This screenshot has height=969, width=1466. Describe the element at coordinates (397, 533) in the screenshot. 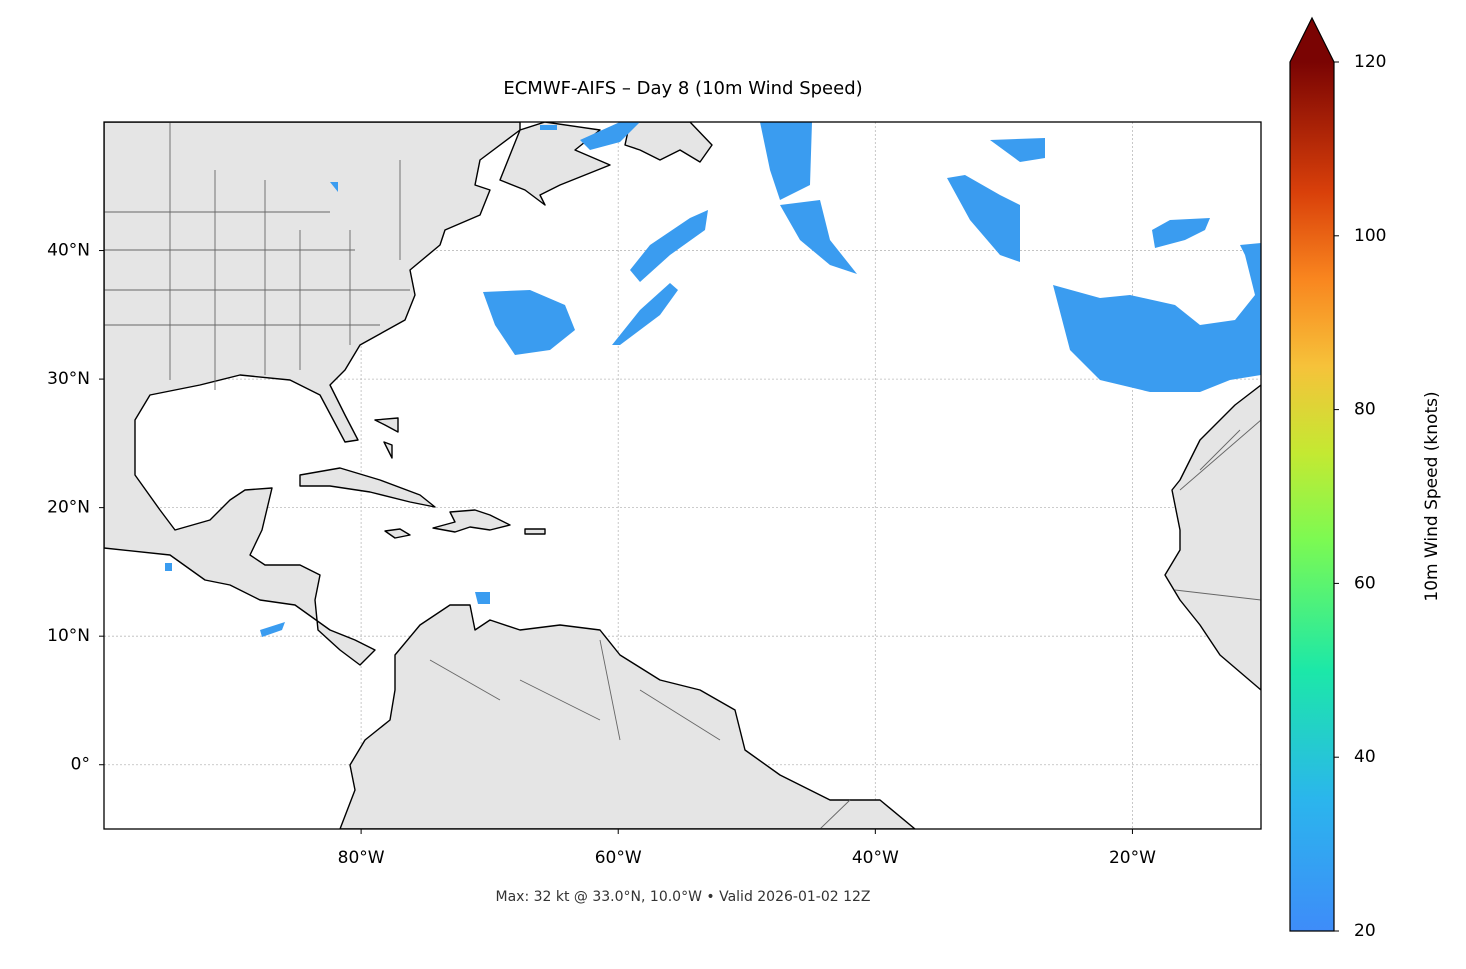

I see `jamaica` at that location.